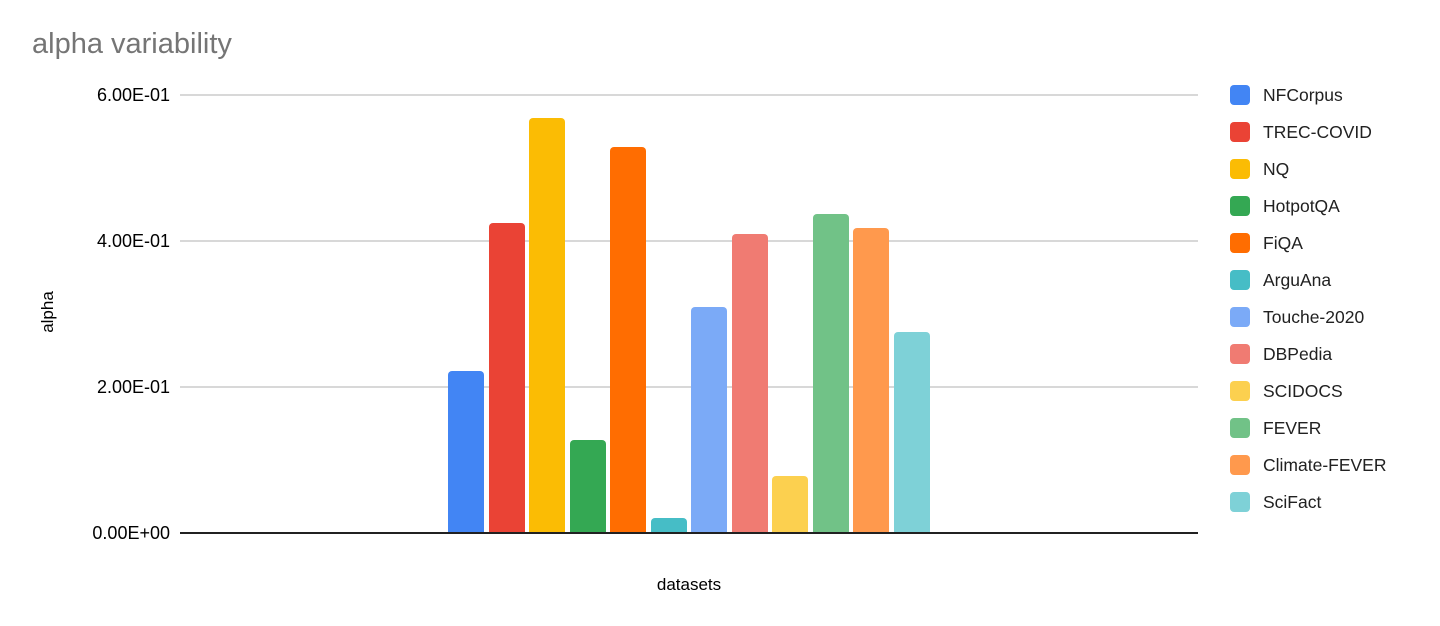  What do you see at coordinates (1308, 243) in the screenshot?
I see `legend-item-fiqa: FiQA` at bounding box center [1308, 243].